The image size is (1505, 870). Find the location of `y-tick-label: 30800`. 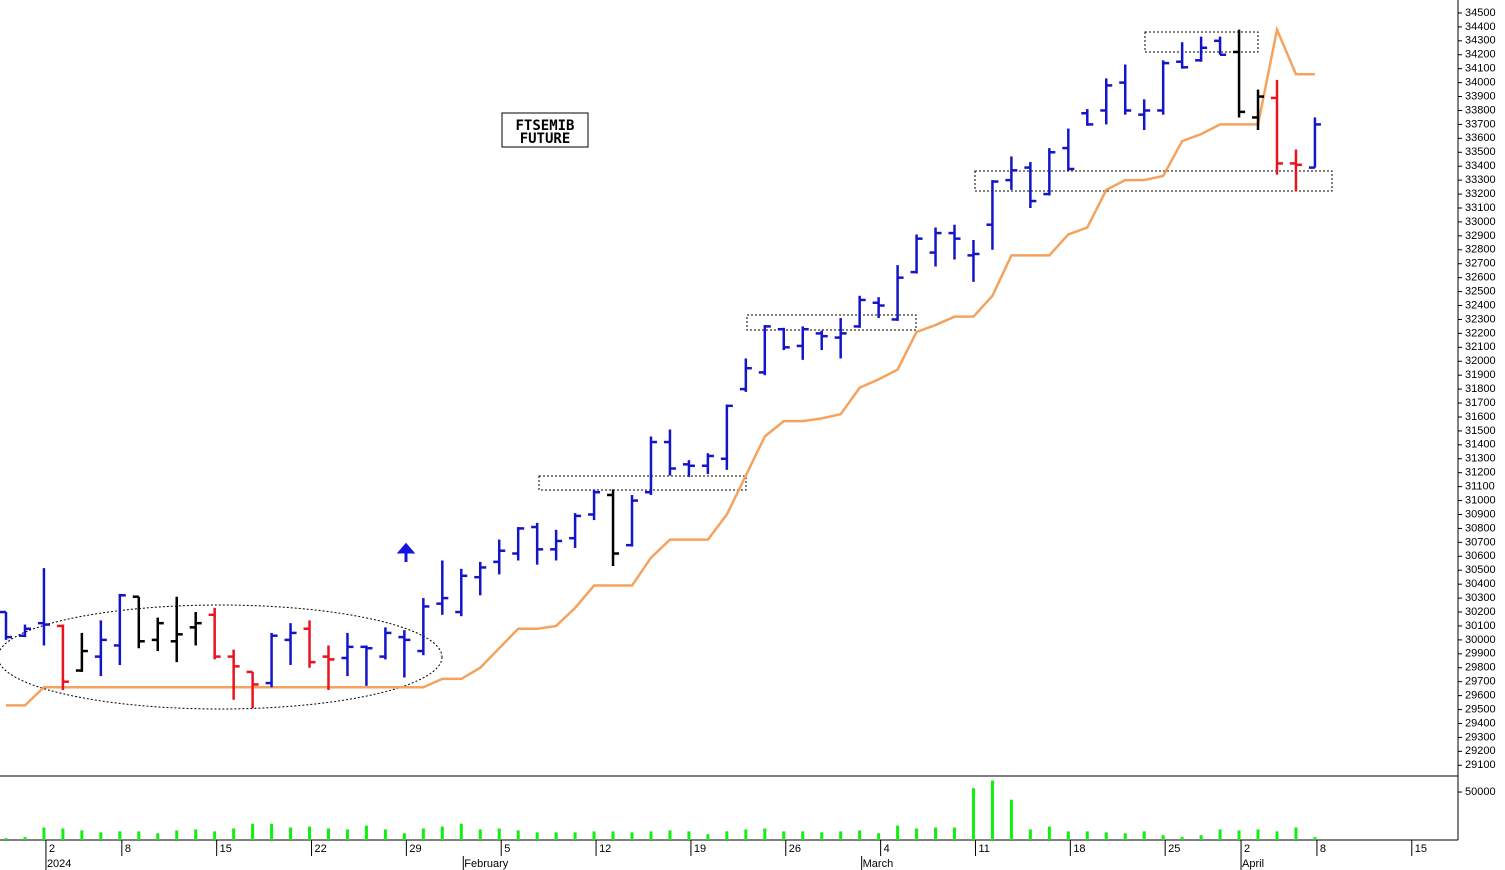

y-tick-label: 30800 is located at coordinates (1480, 528).